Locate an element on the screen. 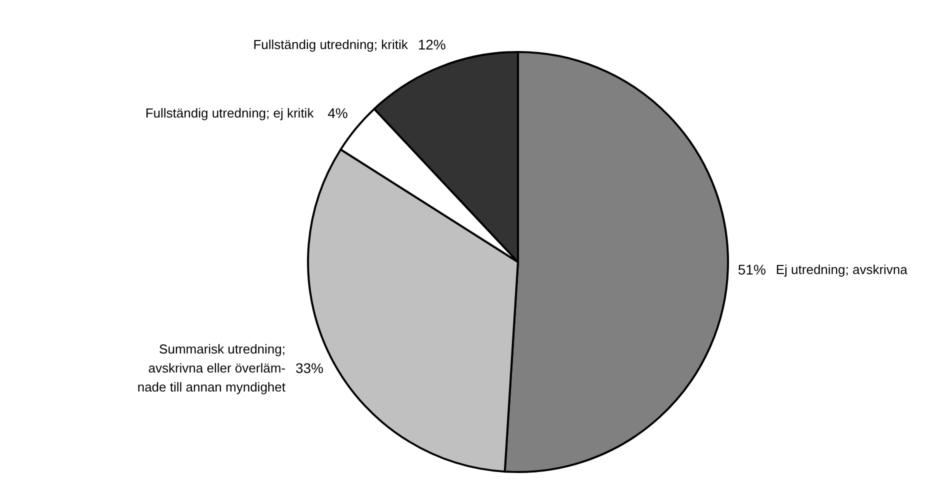  slice-label: Fullständig utredning; kritik is located at coordinates (330, 44).